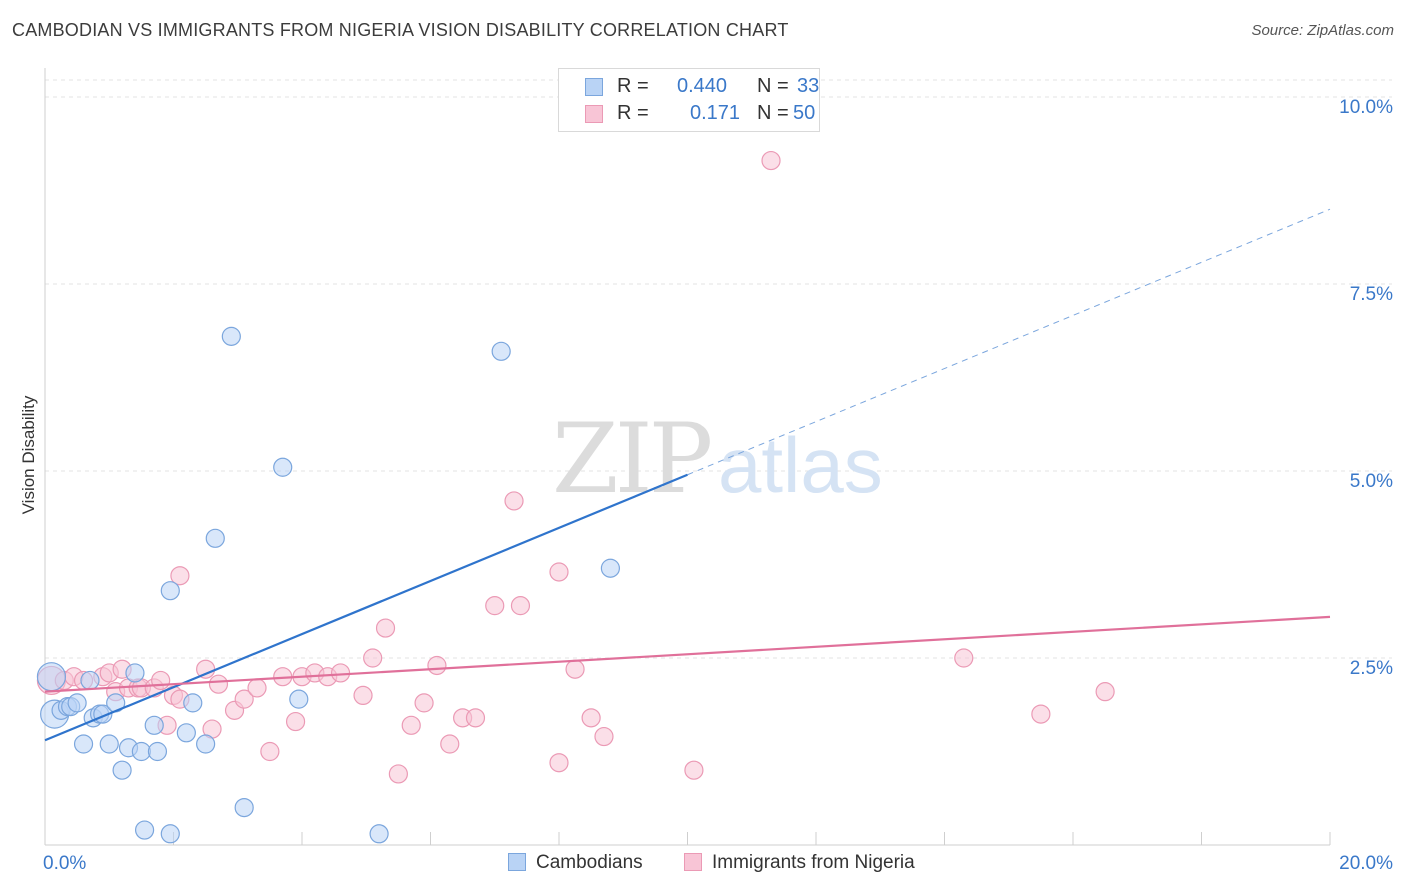 The width and height of the screenshot is (1406, 892). What do you see at coordinates (64, 863) in the screenshot?
I see `x-tick-label-0: 0.0%` at bounding box center [64, 863].